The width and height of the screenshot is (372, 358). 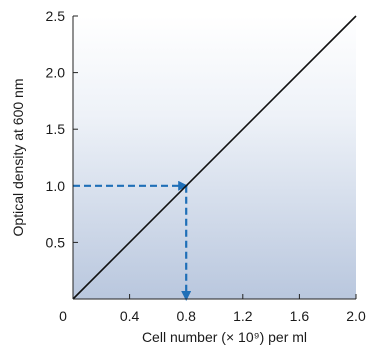 What do you see at coordinates (224, 337) in the screenshot?
I see `x-axis-label: Cell number (× 10⁹) per ml` at bounding box center [224, 337].